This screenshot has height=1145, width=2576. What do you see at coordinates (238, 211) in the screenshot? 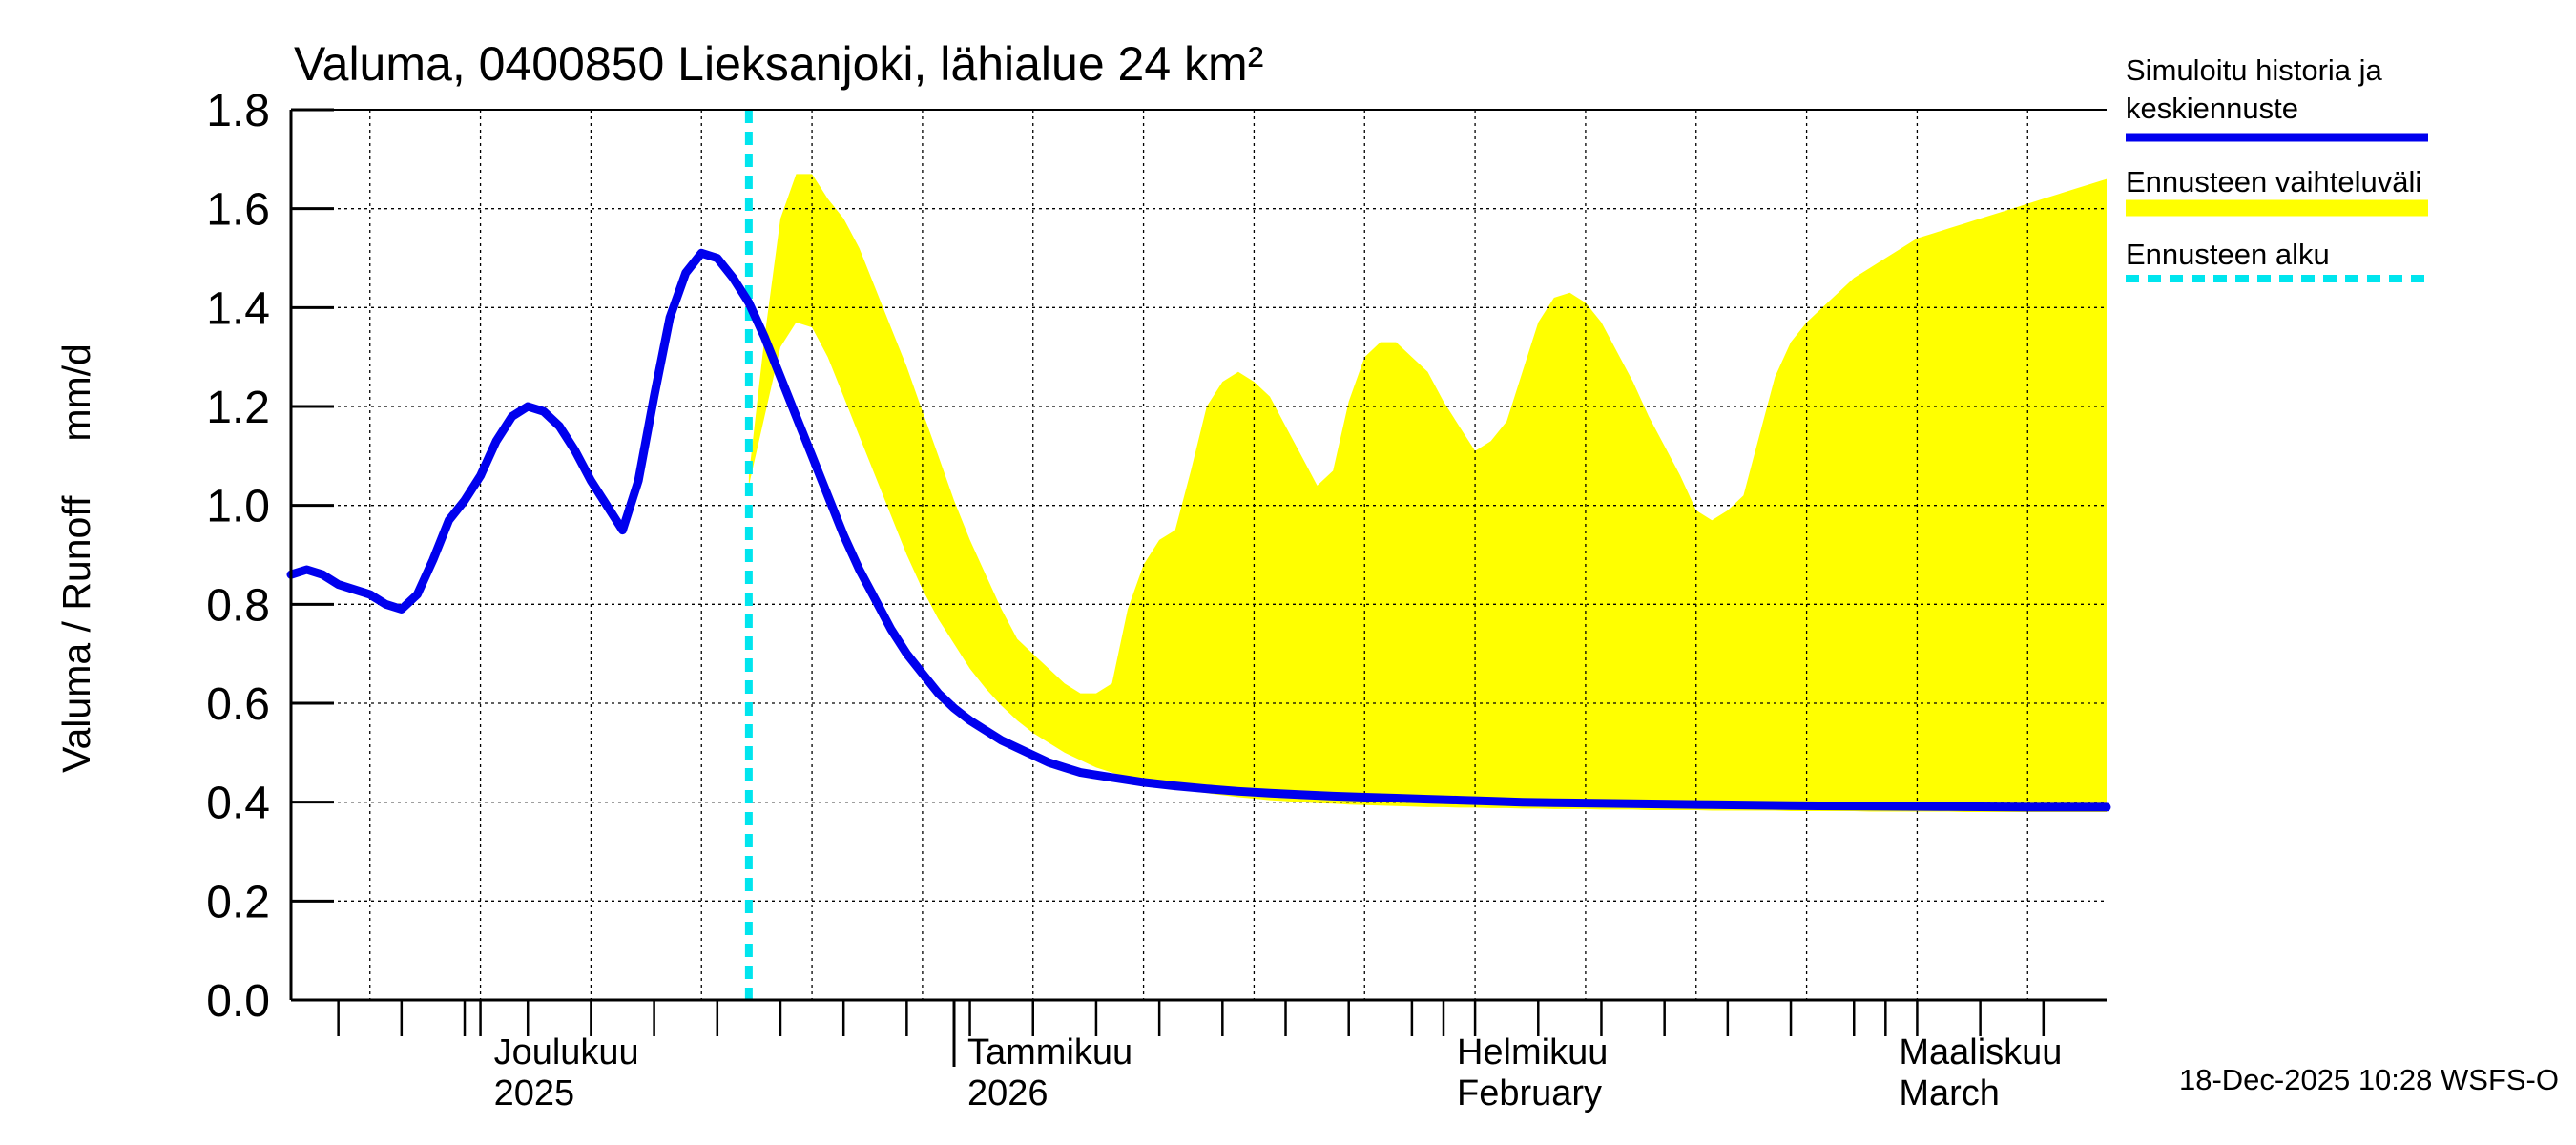
I see `y-tick-label: 1.6` at bounding box center [238, 211].